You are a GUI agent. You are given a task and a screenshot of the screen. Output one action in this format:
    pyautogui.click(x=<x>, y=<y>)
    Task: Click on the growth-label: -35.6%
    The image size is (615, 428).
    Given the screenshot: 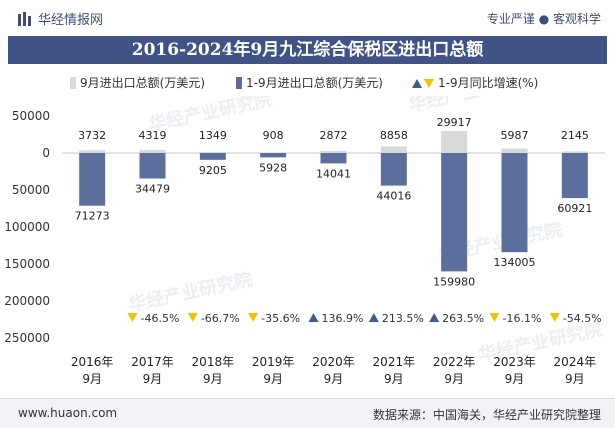 What is the action you would take?
    pyautogui.click(x=280, y=318)
    